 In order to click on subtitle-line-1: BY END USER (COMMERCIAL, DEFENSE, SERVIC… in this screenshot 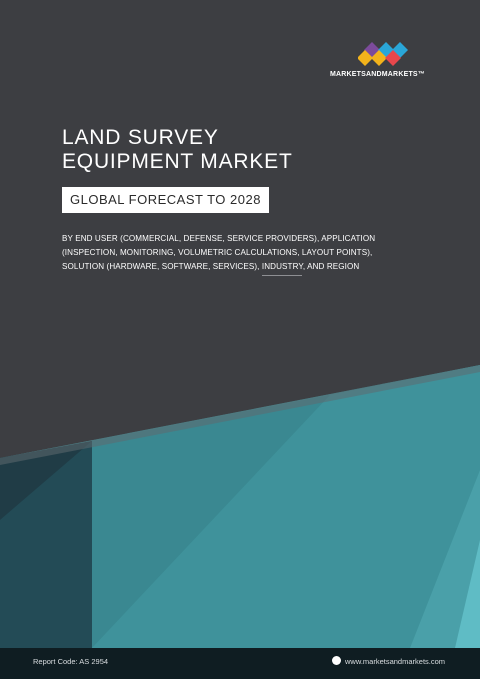, I will do `click(219, 238)`.